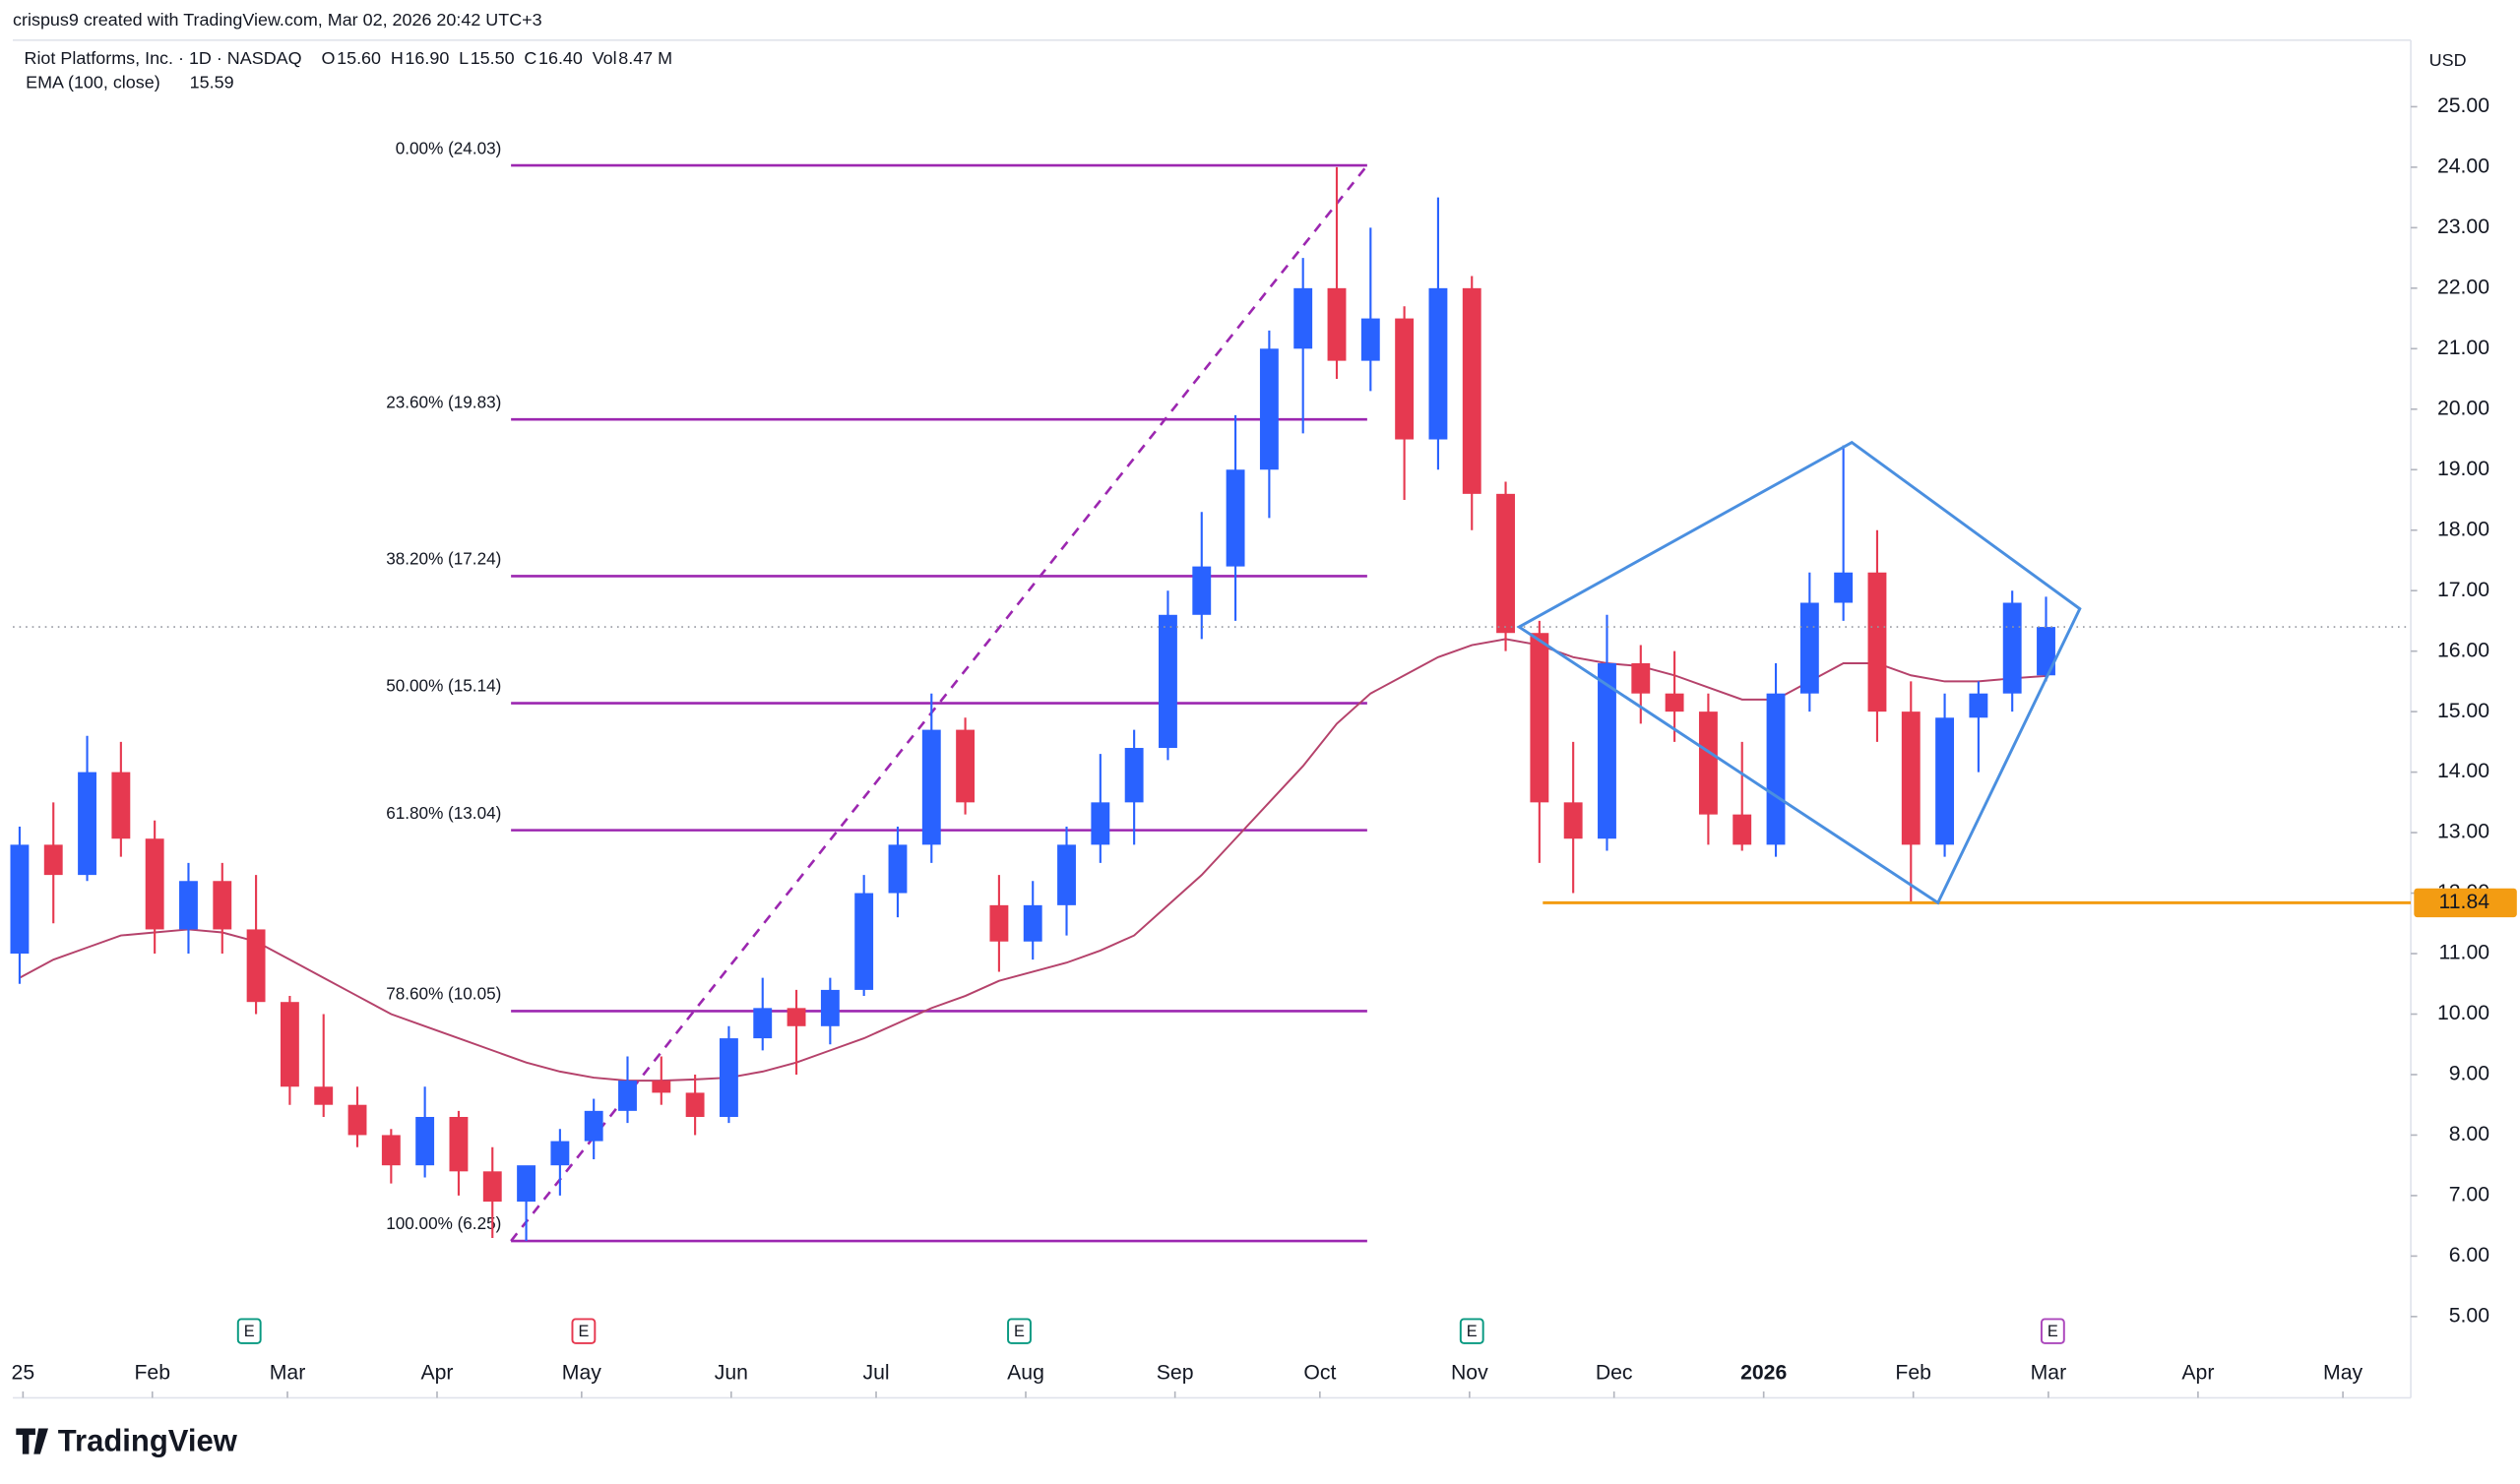  What do you see at coordinates (2463, 167) in the screenshot?
I see `y-tick-label: 24.00` at bounding box center [2463, 167].